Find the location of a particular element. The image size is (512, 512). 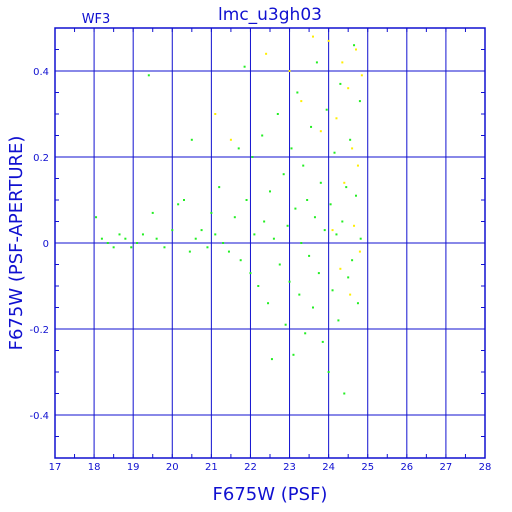

x-tick-label: 19 is located at coordinates (133, 467).